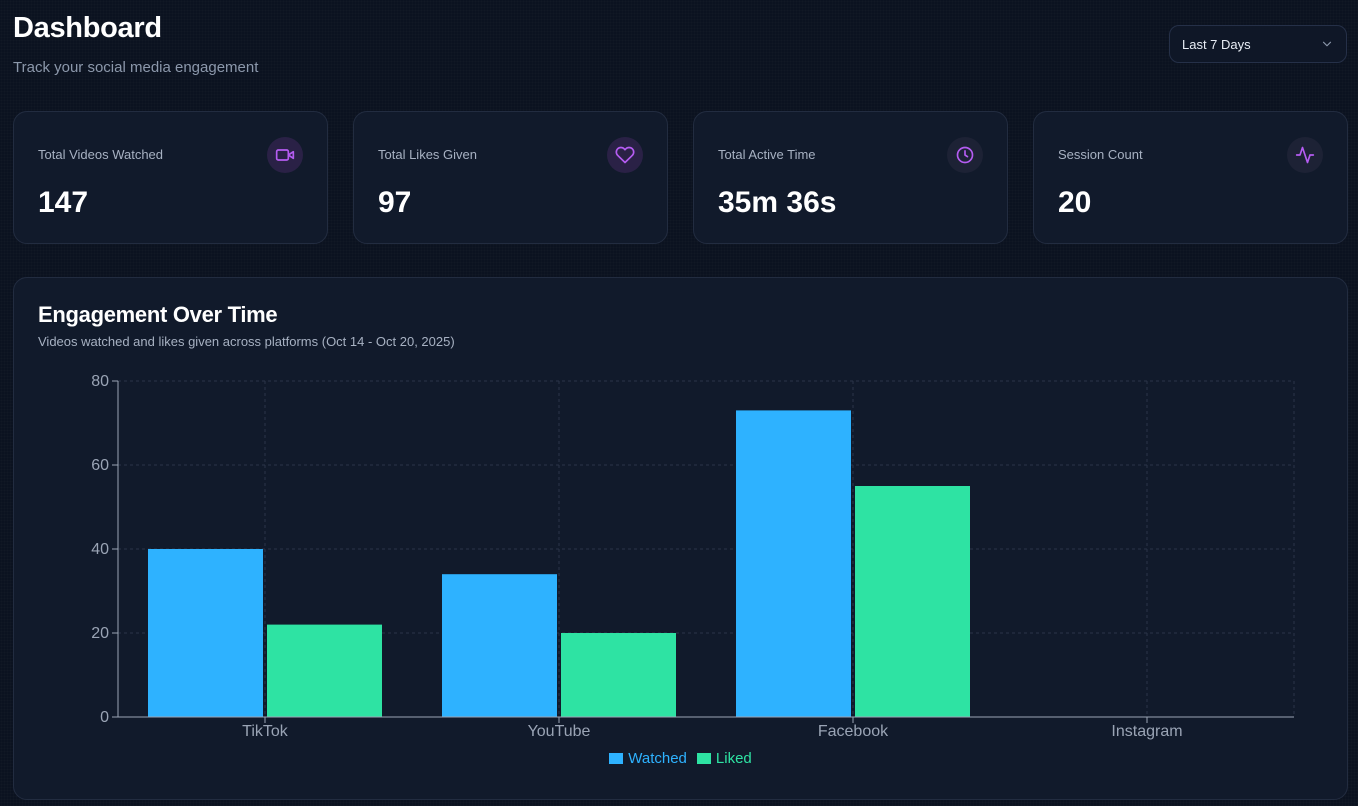  I want to click on stat-value: 35m 36s, so click(777, 202).